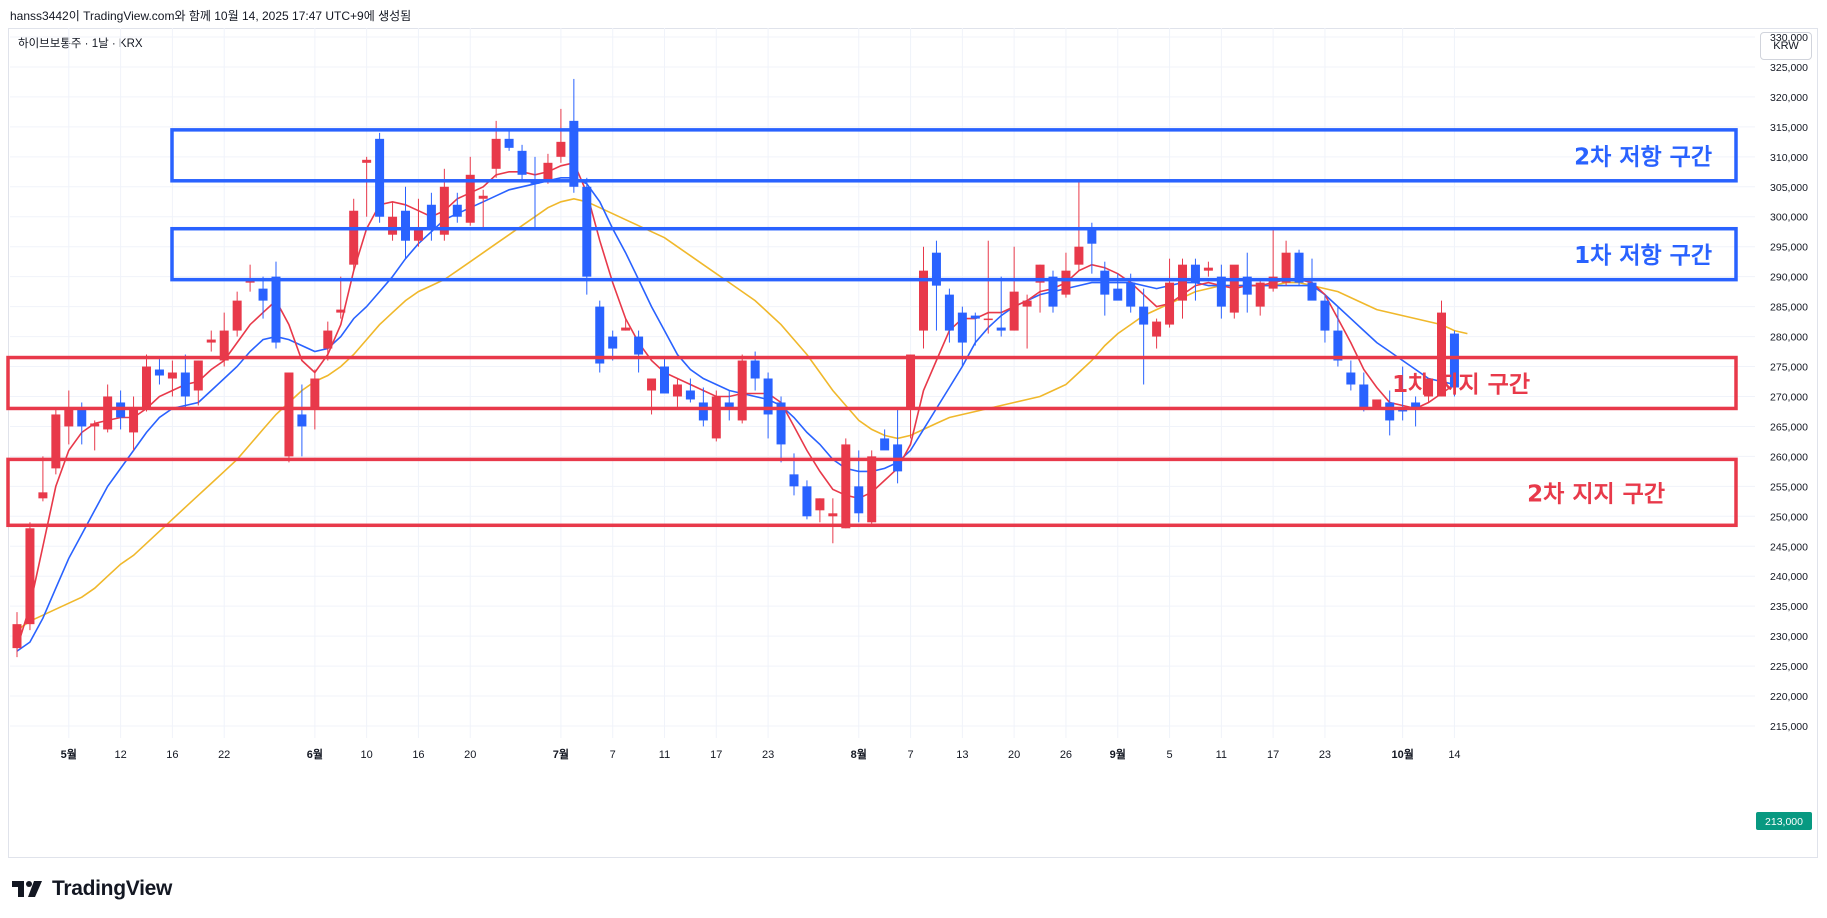  I want to click on symbol-title: 하이브보통주 · 1날 · KRX, so click(80, 44).